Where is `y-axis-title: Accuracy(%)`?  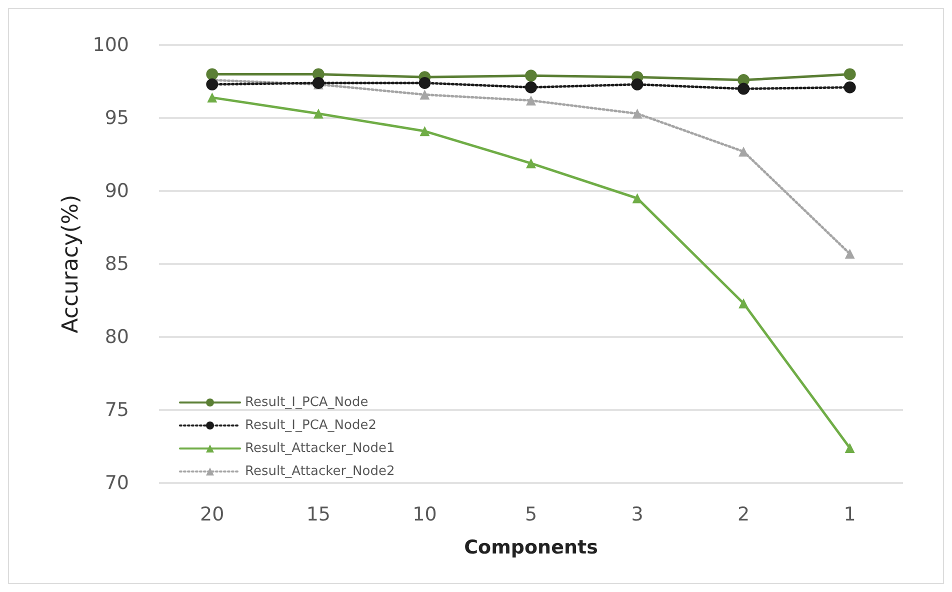
y-axis-title: Accuracy(%) is located at coordinates (71, 264).